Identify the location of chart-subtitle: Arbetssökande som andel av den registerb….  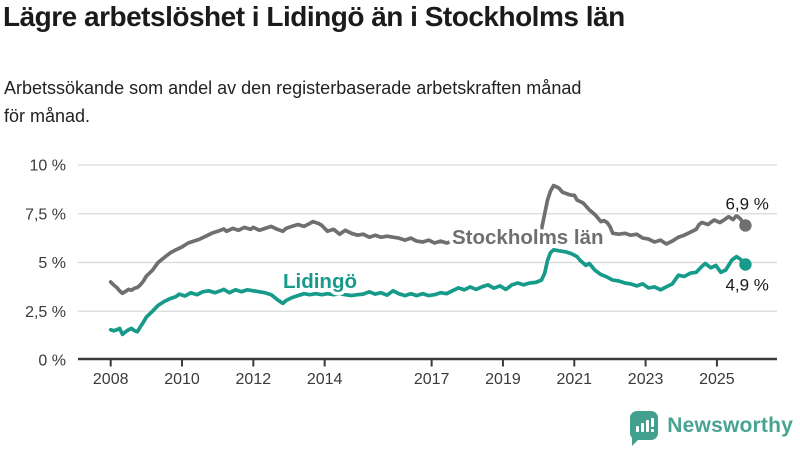
(394, 102).